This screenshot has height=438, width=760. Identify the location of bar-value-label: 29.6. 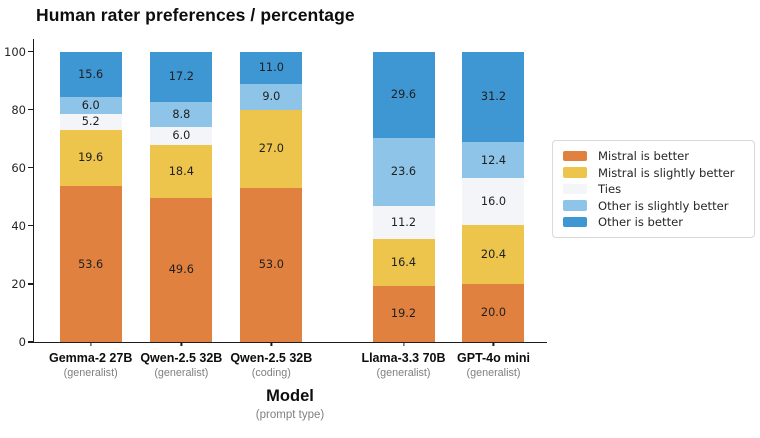
(403, 95).